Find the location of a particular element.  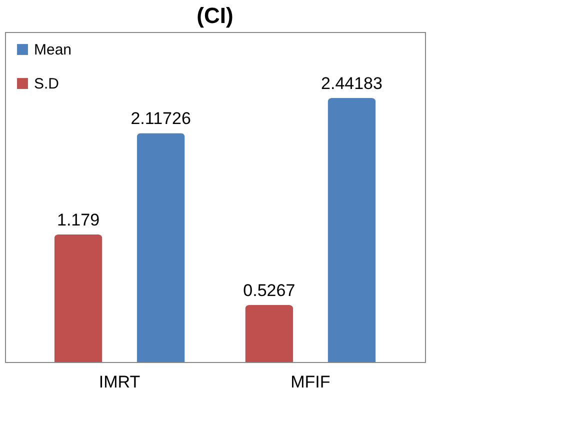

data-label: 2.11726 is located at coordinates (160, 118).